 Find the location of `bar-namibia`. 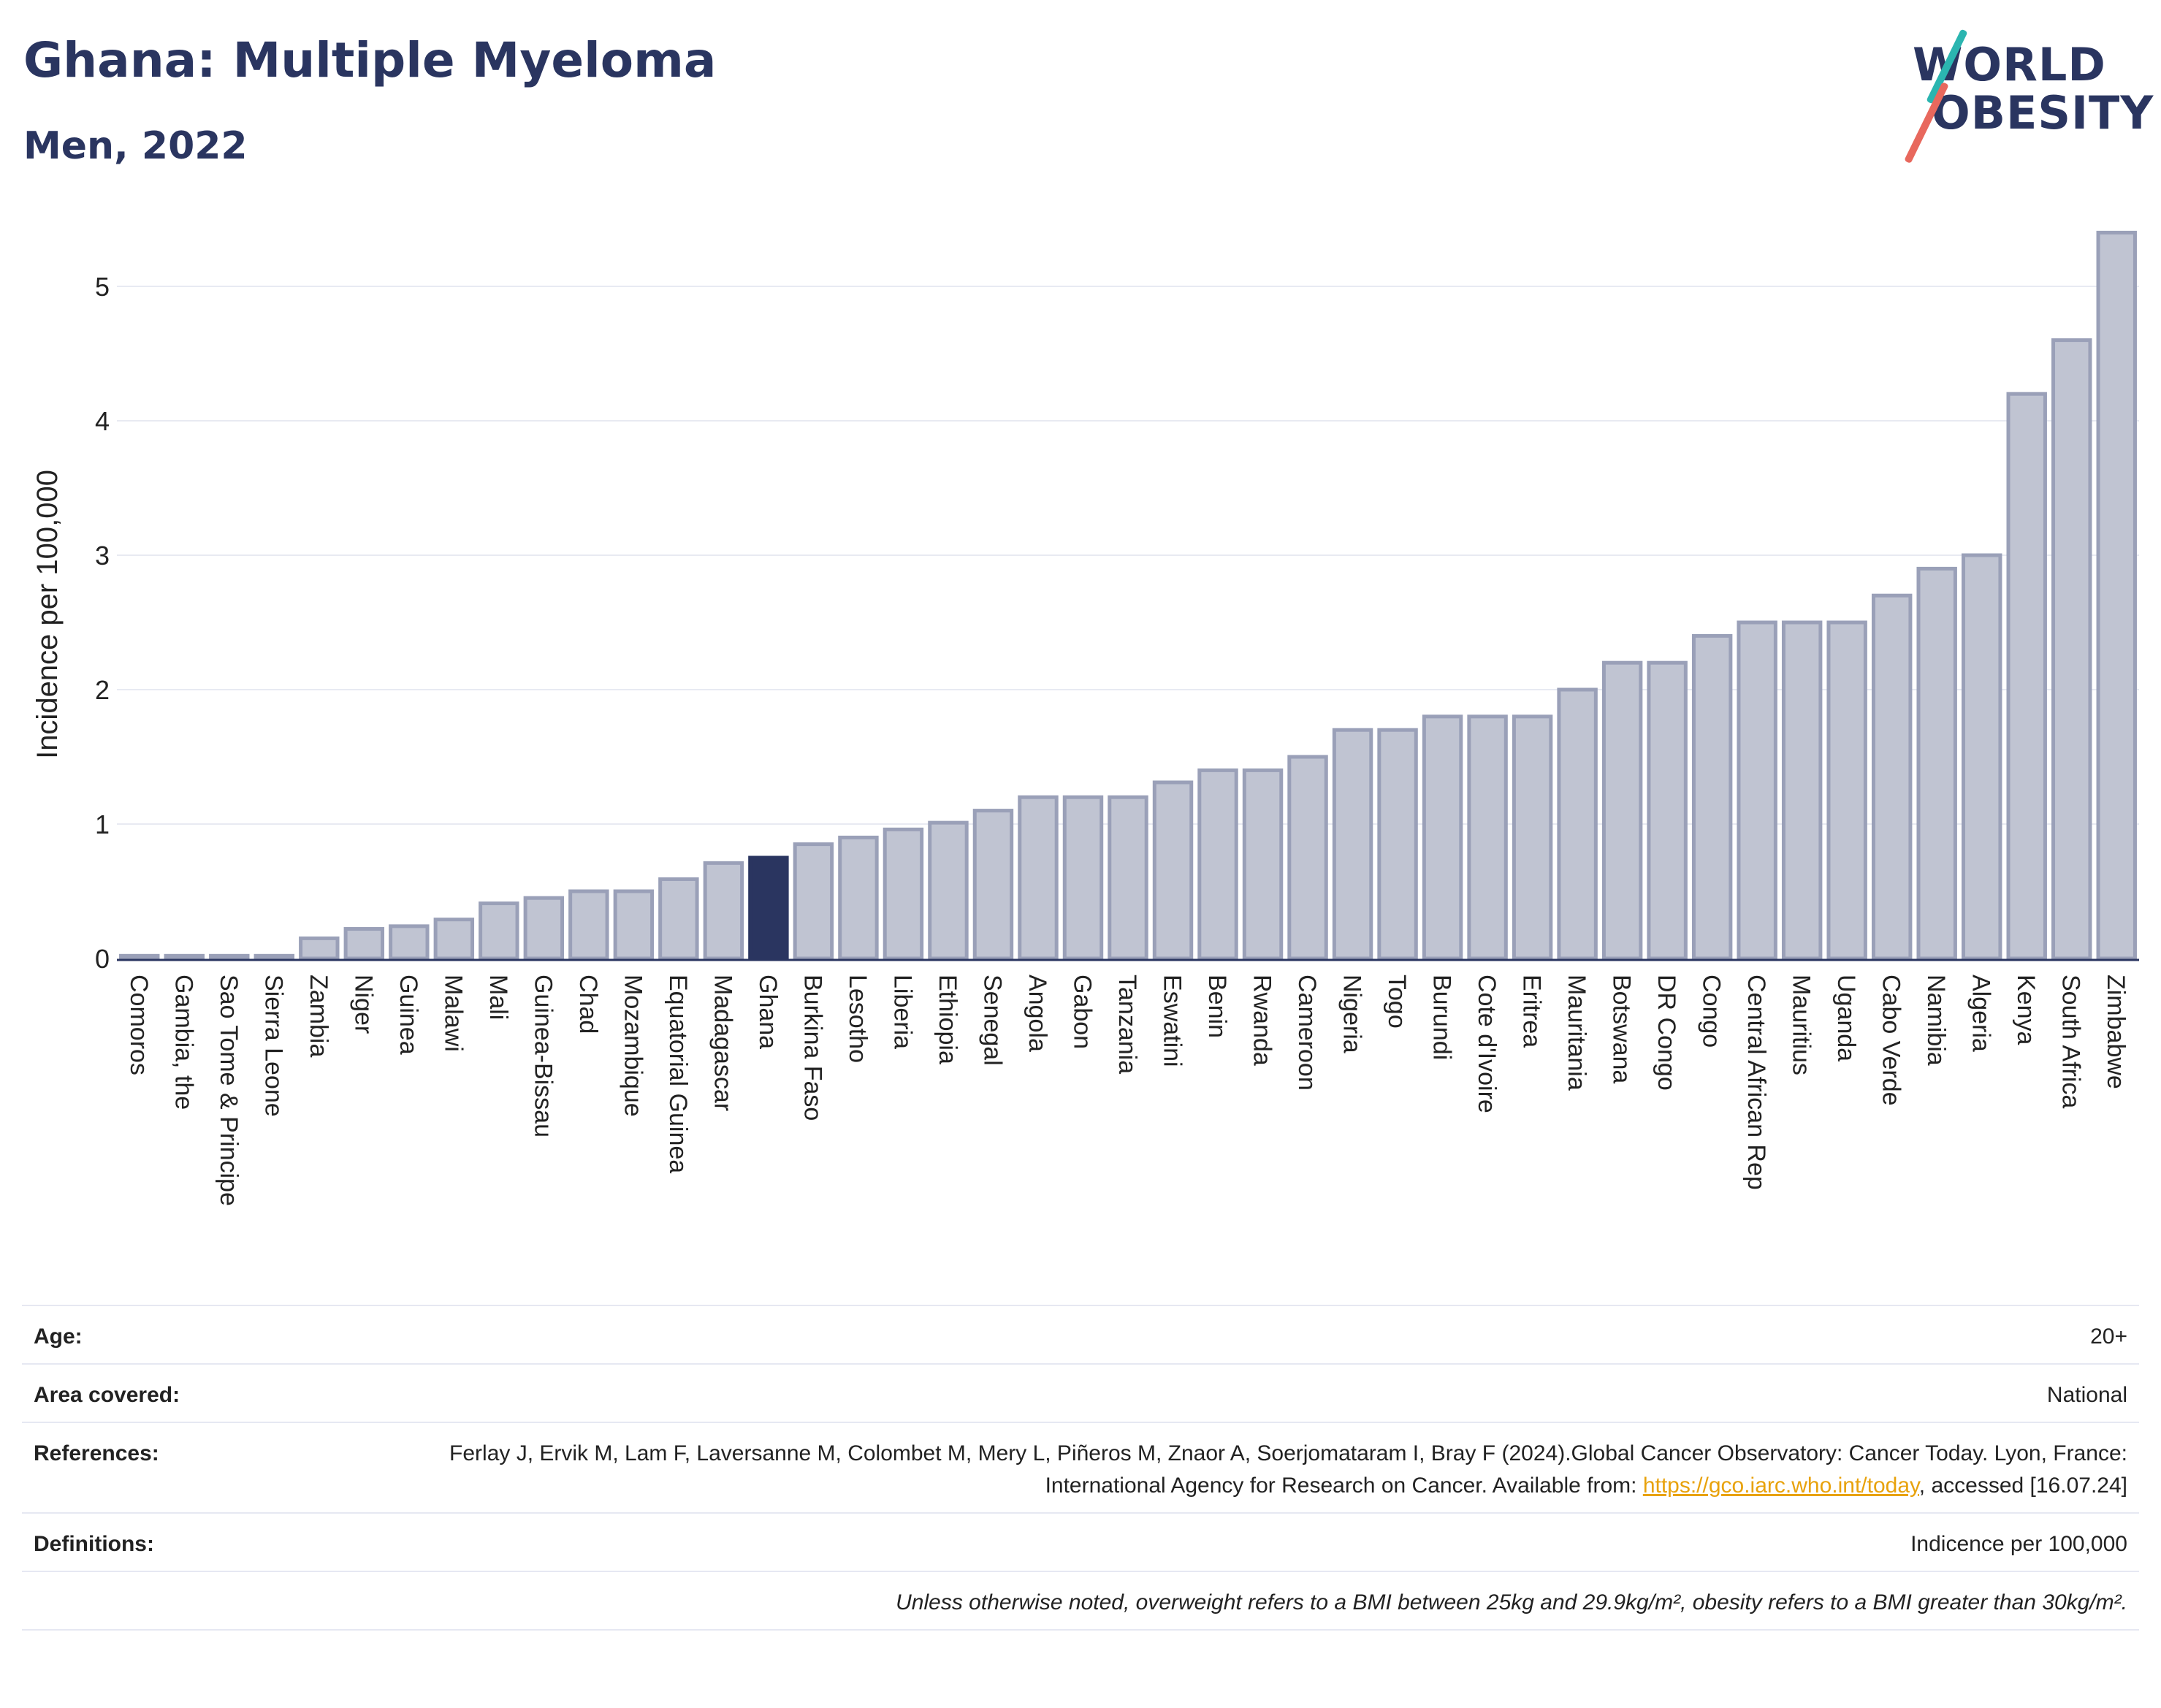

bar-namibia is located at coordinates (1937, 763).